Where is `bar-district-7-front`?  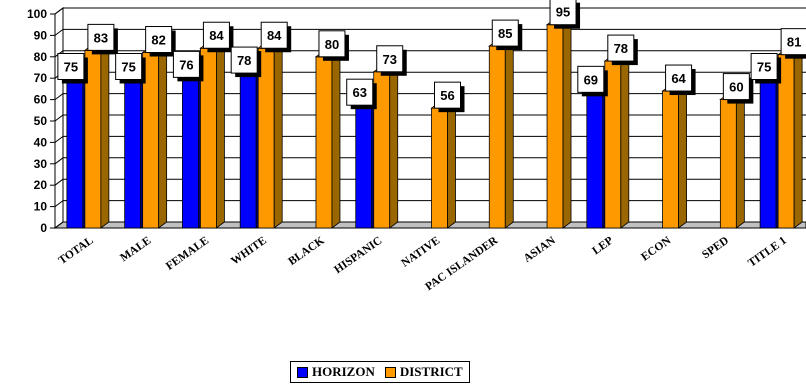 bar-district-7-front is located at coordinates (497, 137).